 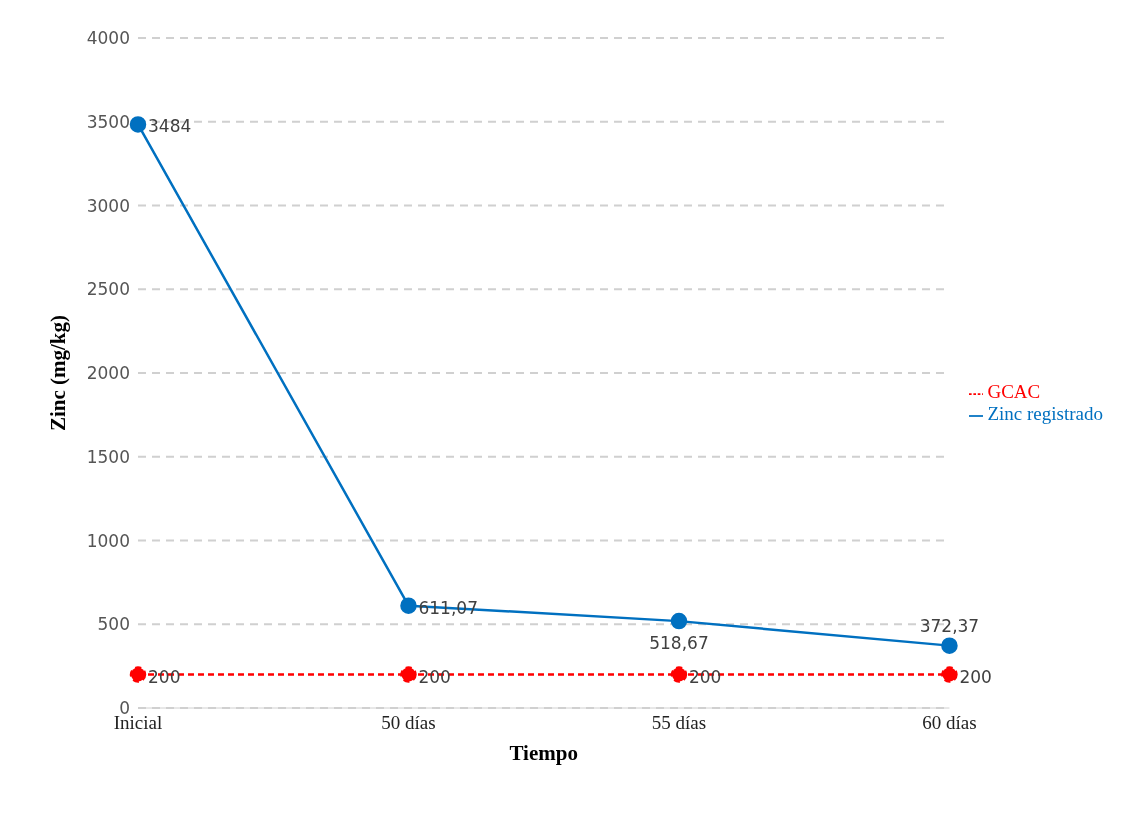 I want to click on data-label: 372,37, so click(x=949, y=625).